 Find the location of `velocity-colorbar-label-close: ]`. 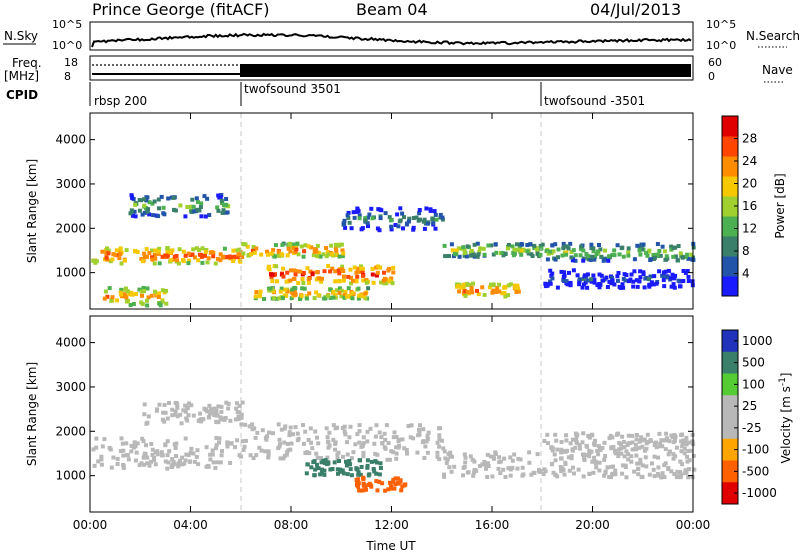

velocity-colorbar-label-close: ] is located at coordinates (786, 375).